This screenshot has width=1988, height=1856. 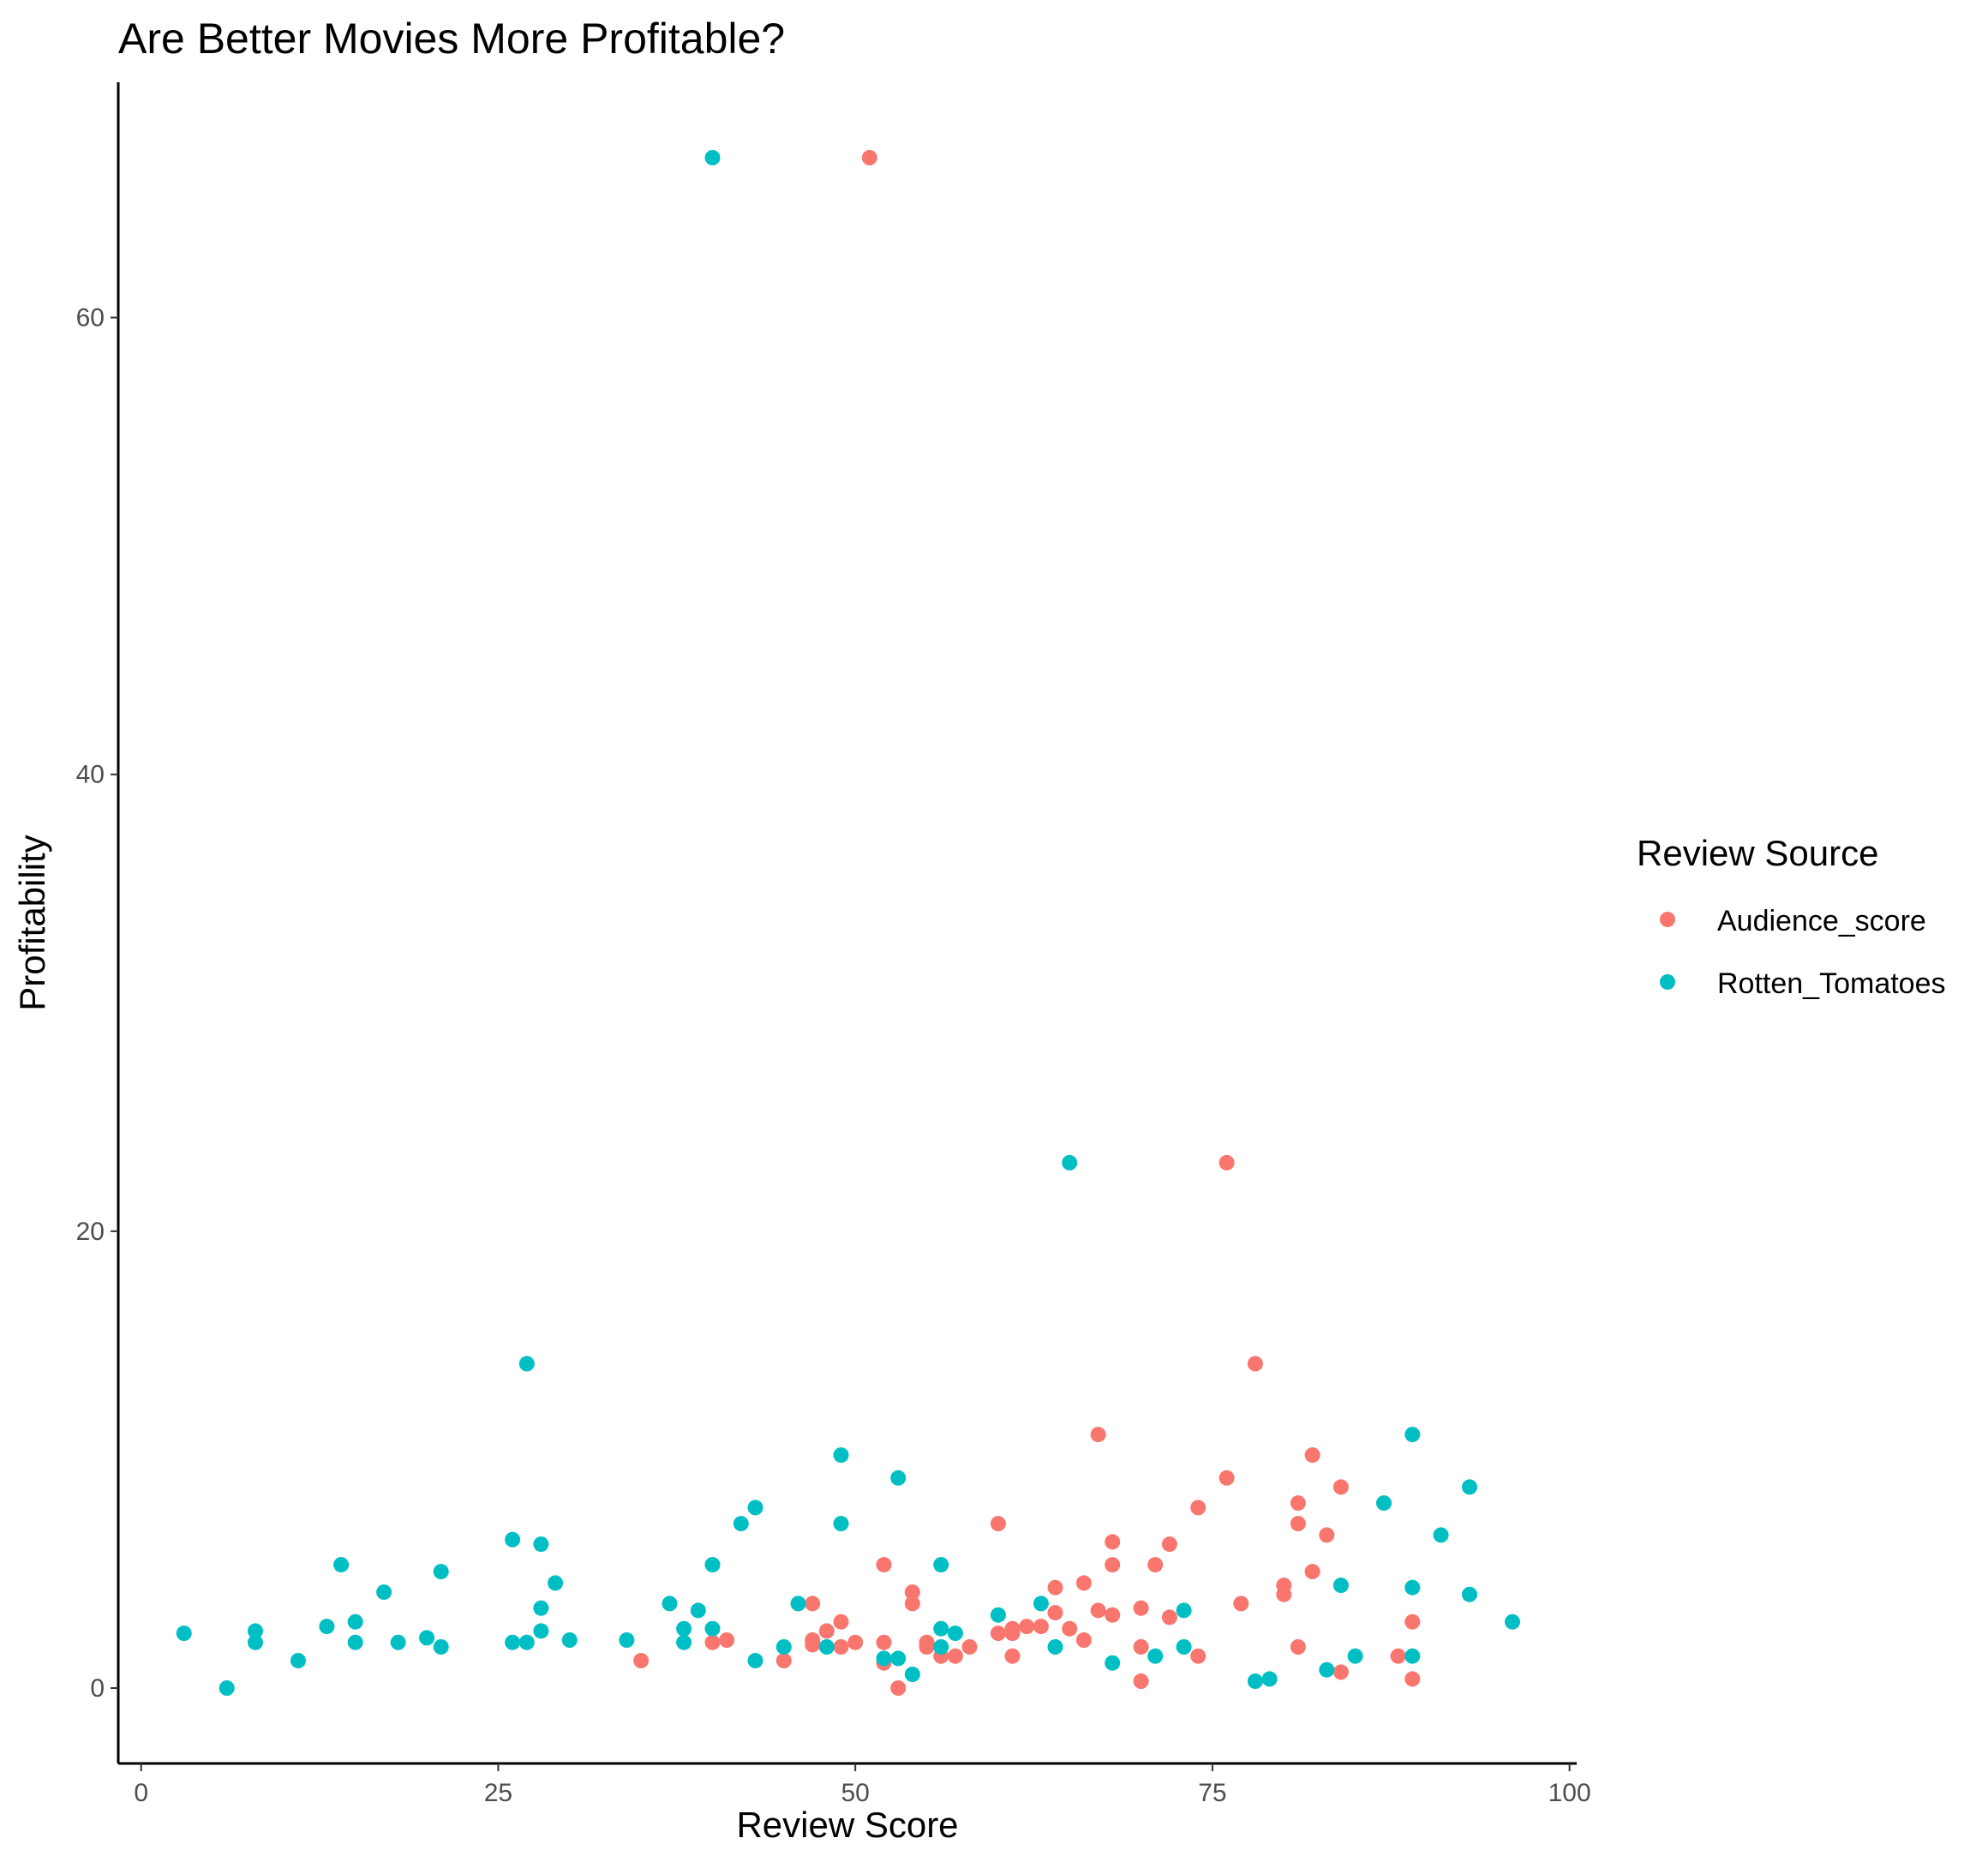 What do you see at coordinates (1822, 921) in the screenshot?
I see `legend-label-audience-score: Audience_score` at bounding box center [1822, 921].